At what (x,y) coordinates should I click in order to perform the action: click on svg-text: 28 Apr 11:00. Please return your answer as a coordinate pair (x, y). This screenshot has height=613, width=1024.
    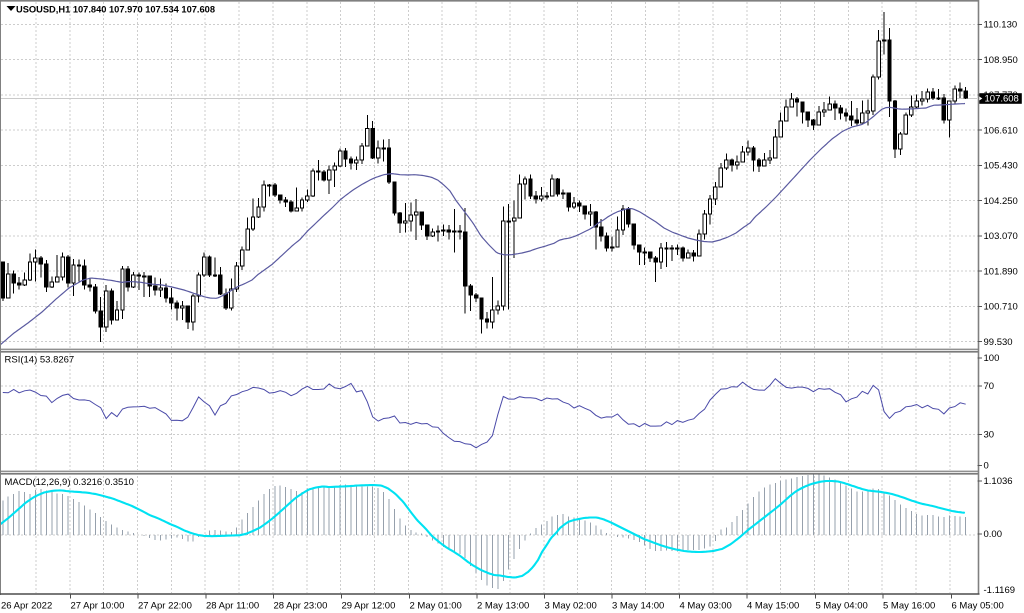
    Looking at the image, I should click on (232, 606).